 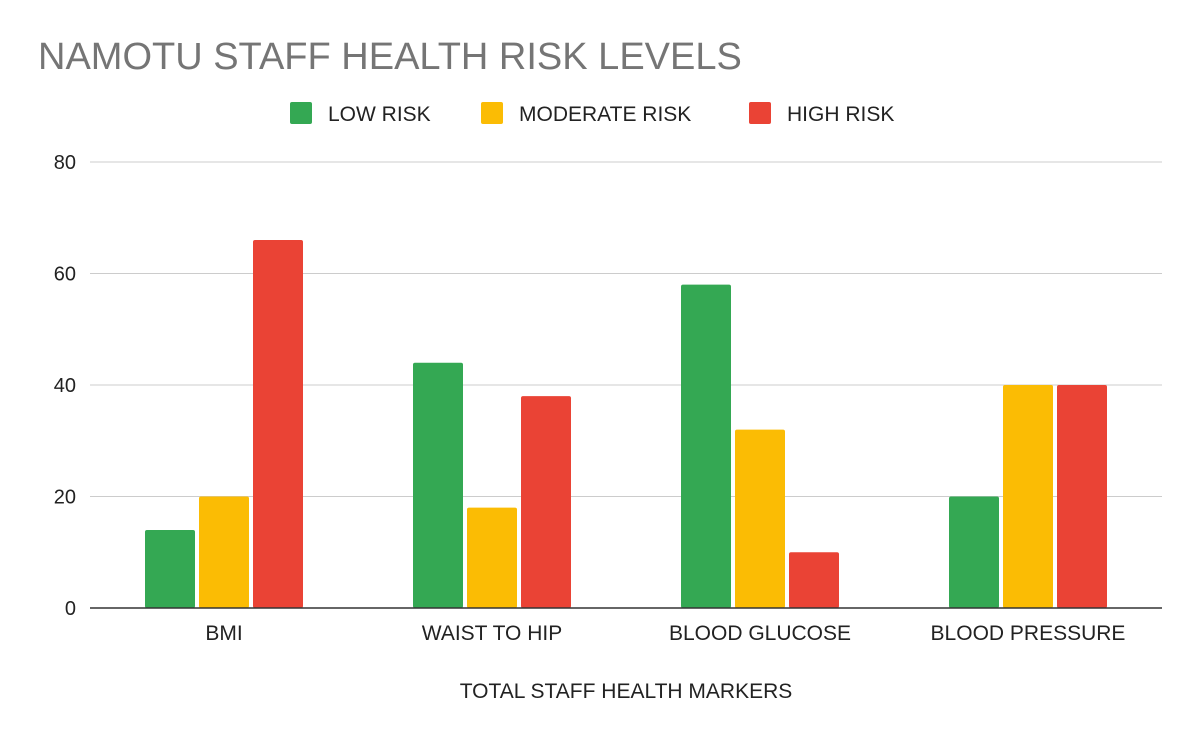 I want to click on chart-title: NAMOTU STAFF HEALTH RISK LEVELS, so click(x=390, y=57).